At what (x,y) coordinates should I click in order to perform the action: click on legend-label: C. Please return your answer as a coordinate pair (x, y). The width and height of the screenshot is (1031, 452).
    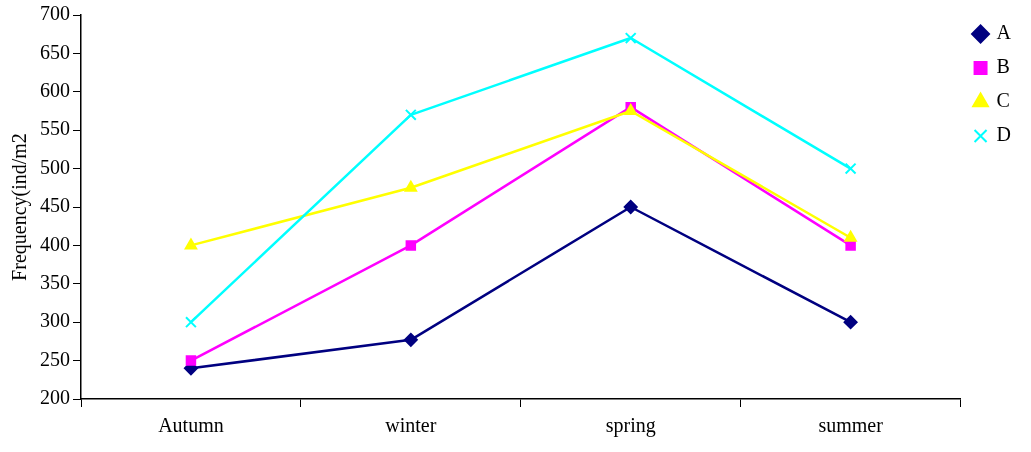
    Looking at the image, I should click on (1003, 100).